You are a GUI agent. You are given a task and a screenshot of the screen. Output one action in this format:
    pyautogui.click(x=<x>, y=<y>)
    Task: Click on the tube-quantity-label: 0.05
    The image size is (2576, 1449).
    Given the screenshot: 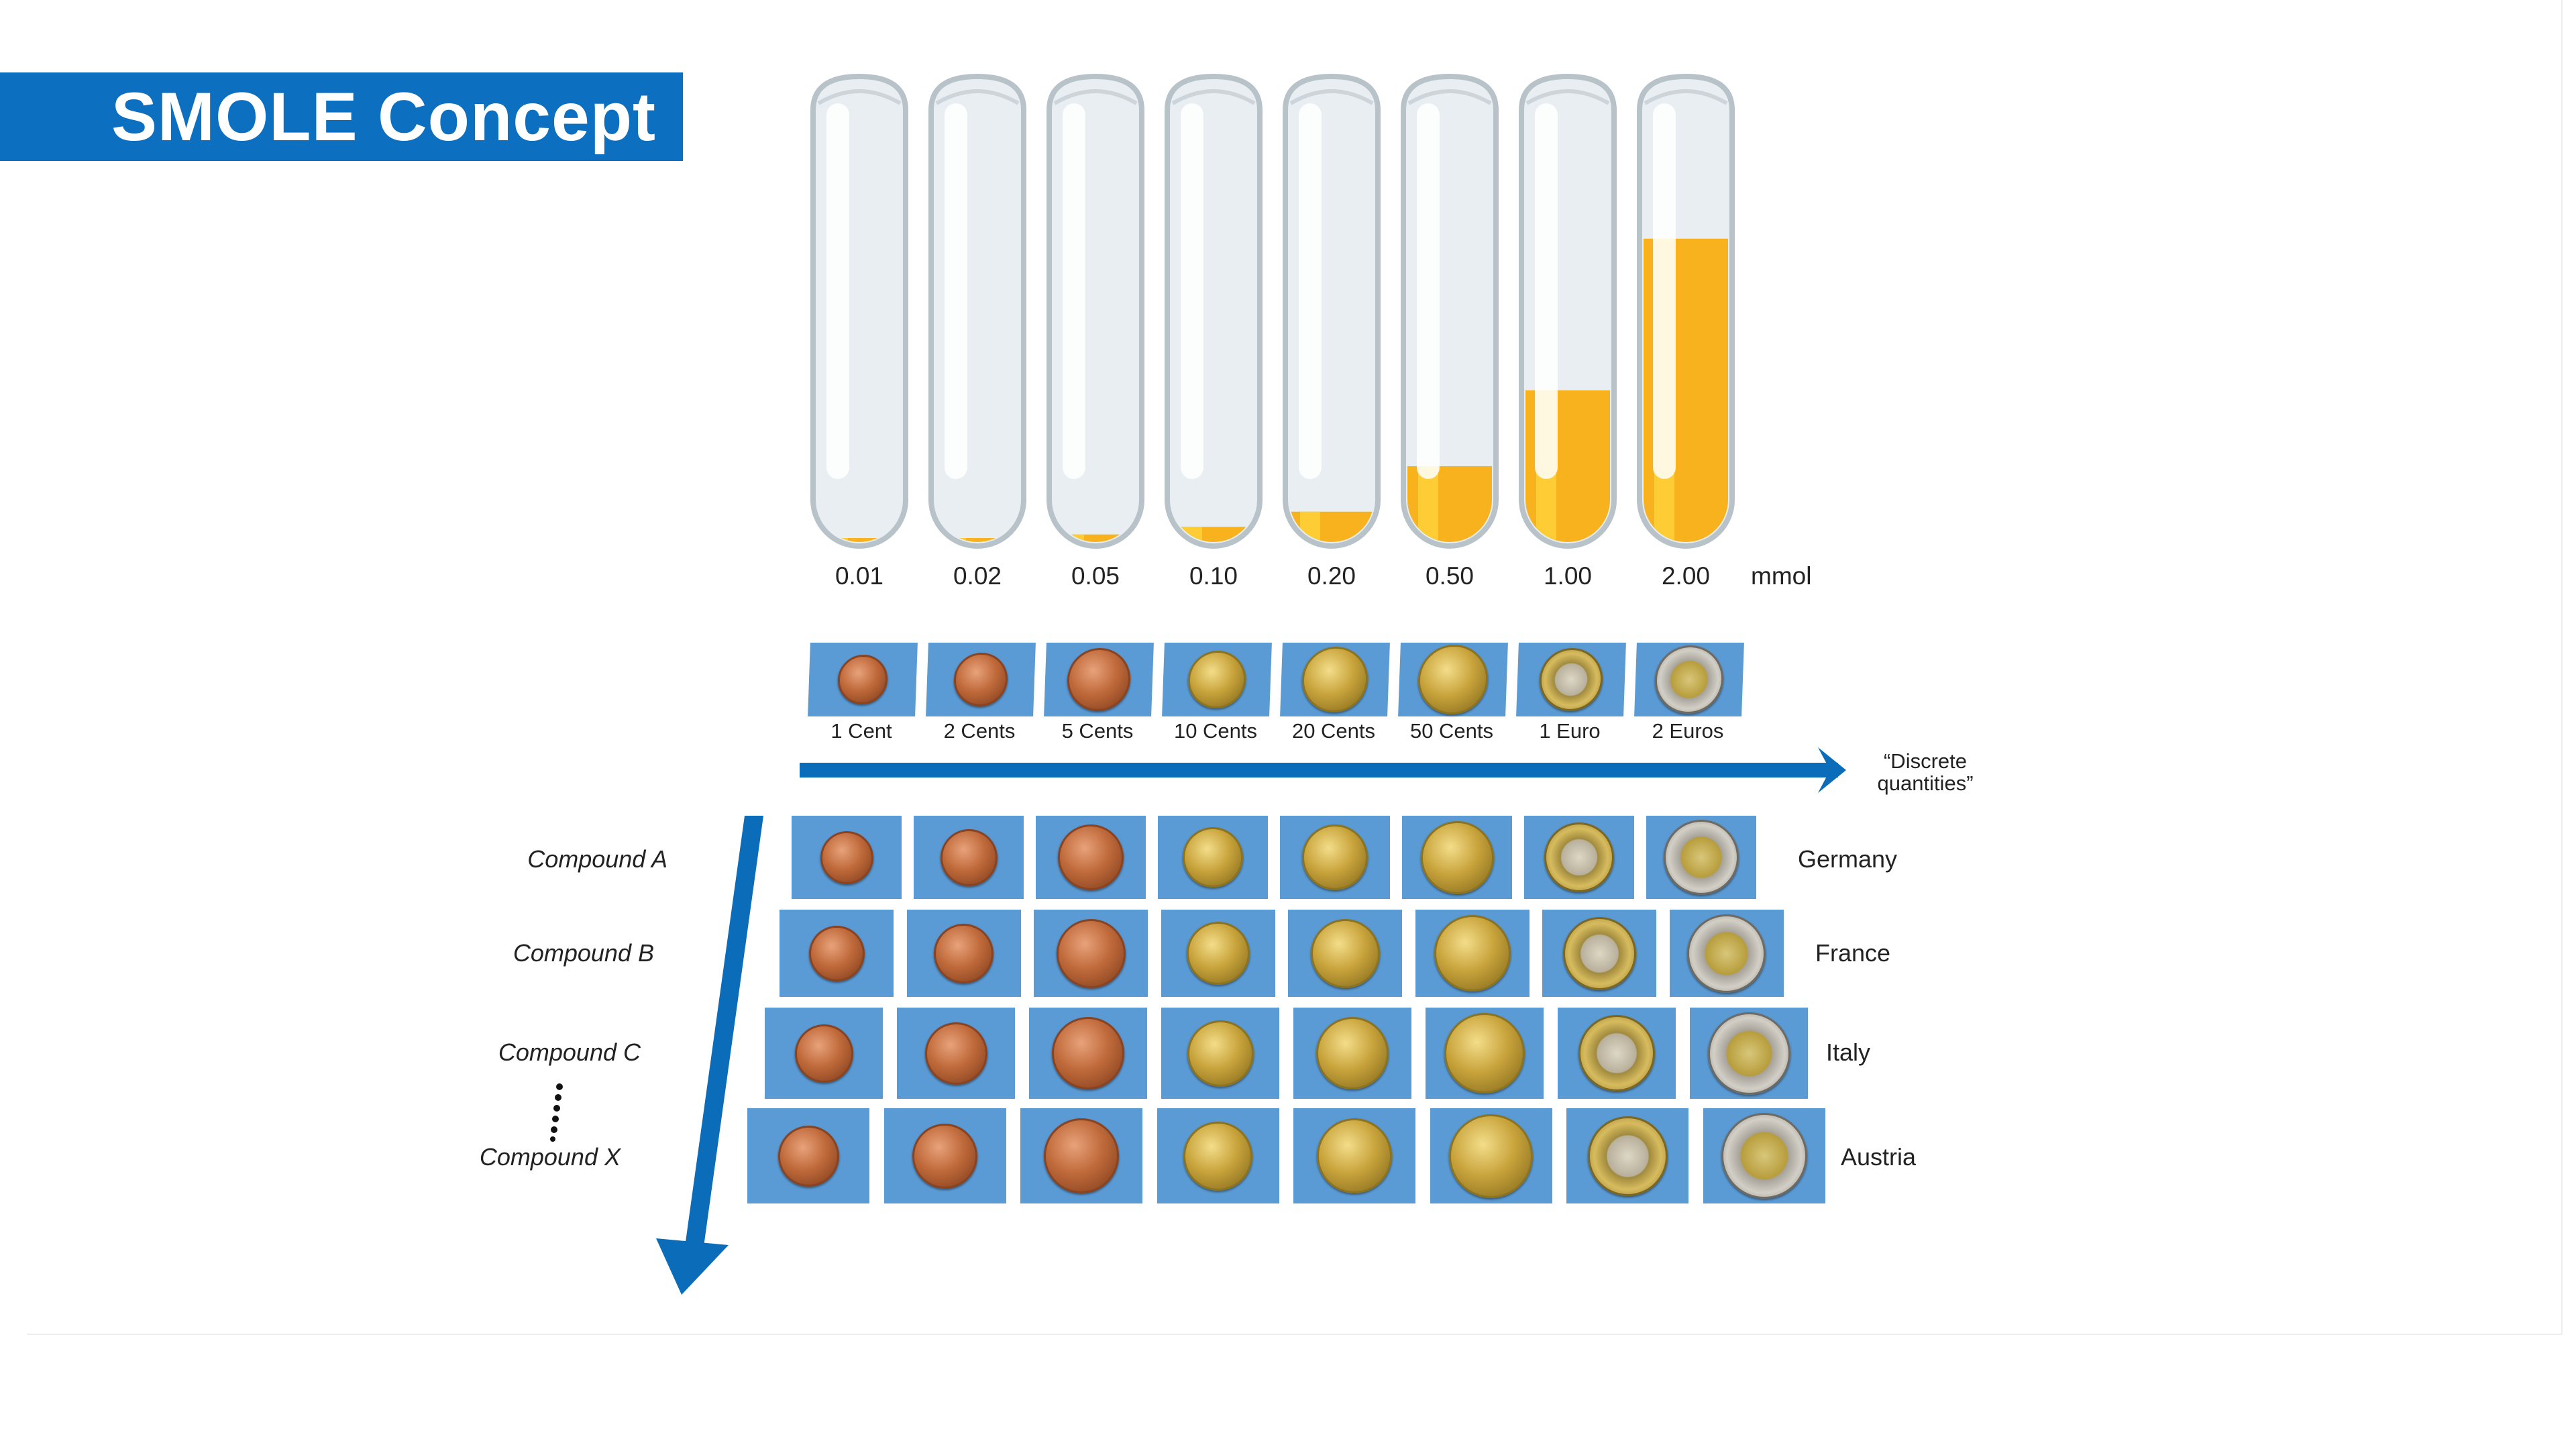 What is the action you would take?
    pyautogui.click(x=1095, y=576)
    